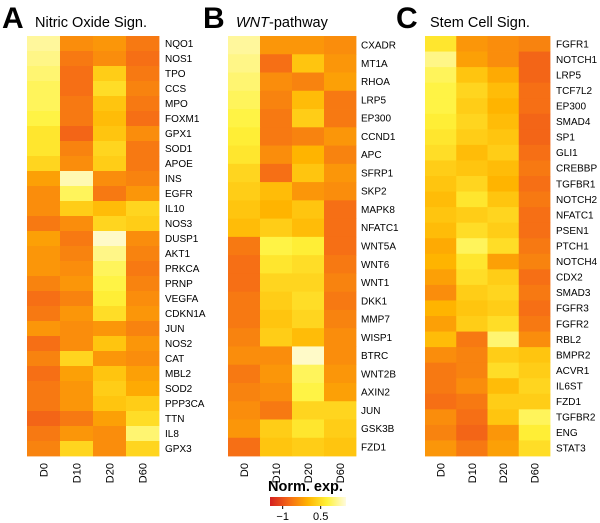 This screenshot has height=523, width=600. What do you see at coordinates (575, 215) in the screenshot?
I see `gene-label: NFATC1` at bounding box center [575, 215].